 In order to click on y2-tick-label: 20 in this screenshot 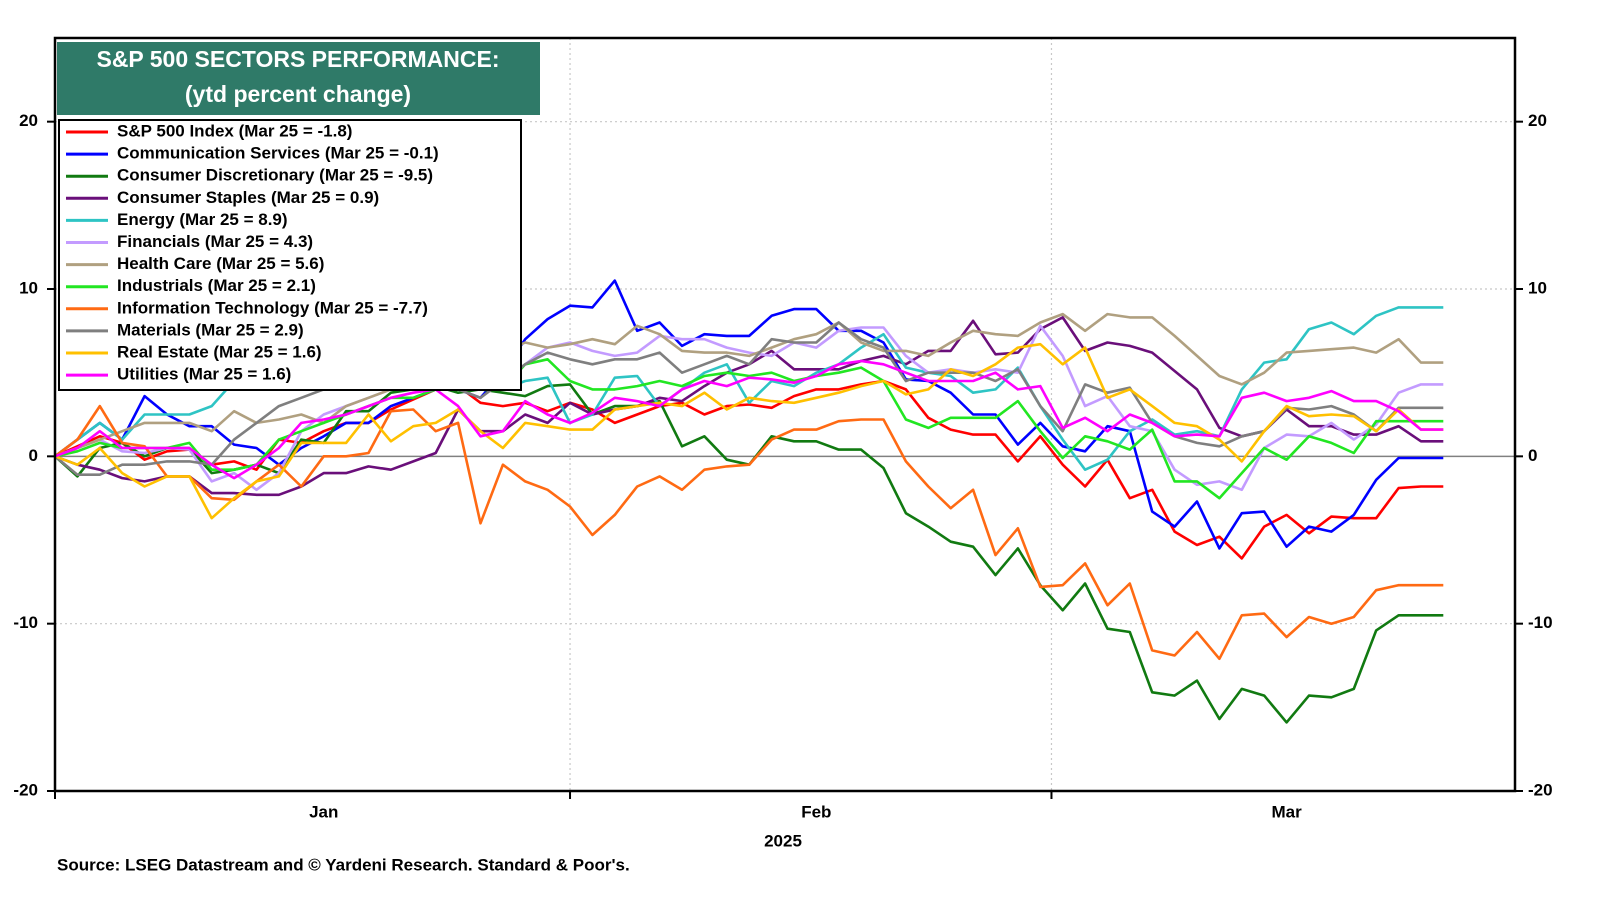, I will do `click(1537, 120)`.